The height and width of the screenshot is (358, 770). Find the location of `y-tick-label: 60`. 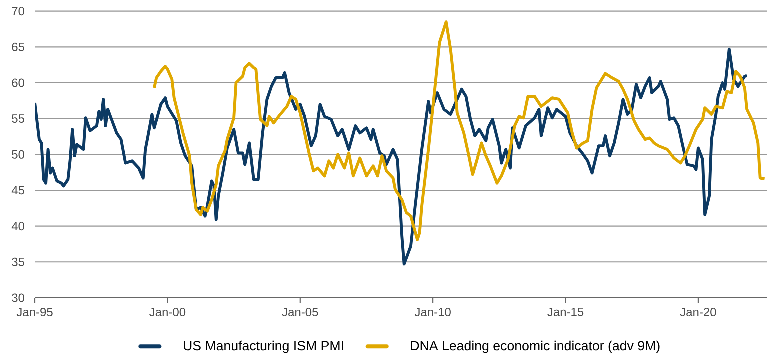

y-tick-label: 60 is located at coordinates (18, 83).